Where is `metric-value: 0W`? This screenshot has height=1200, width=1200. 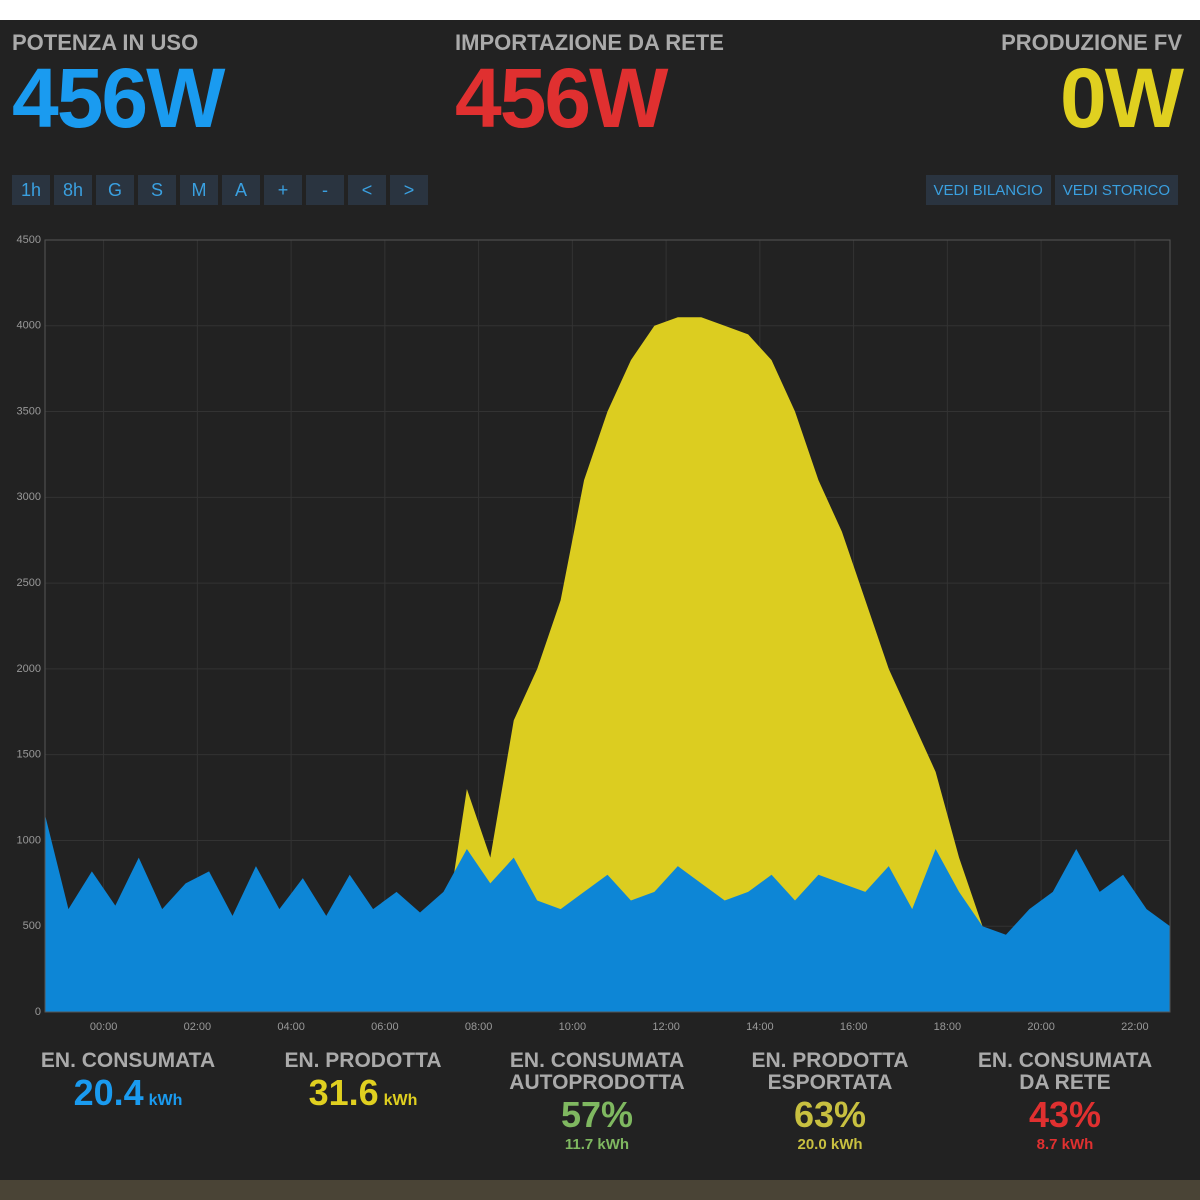 metric-value: 0W is located at coordinates (1122, 98).